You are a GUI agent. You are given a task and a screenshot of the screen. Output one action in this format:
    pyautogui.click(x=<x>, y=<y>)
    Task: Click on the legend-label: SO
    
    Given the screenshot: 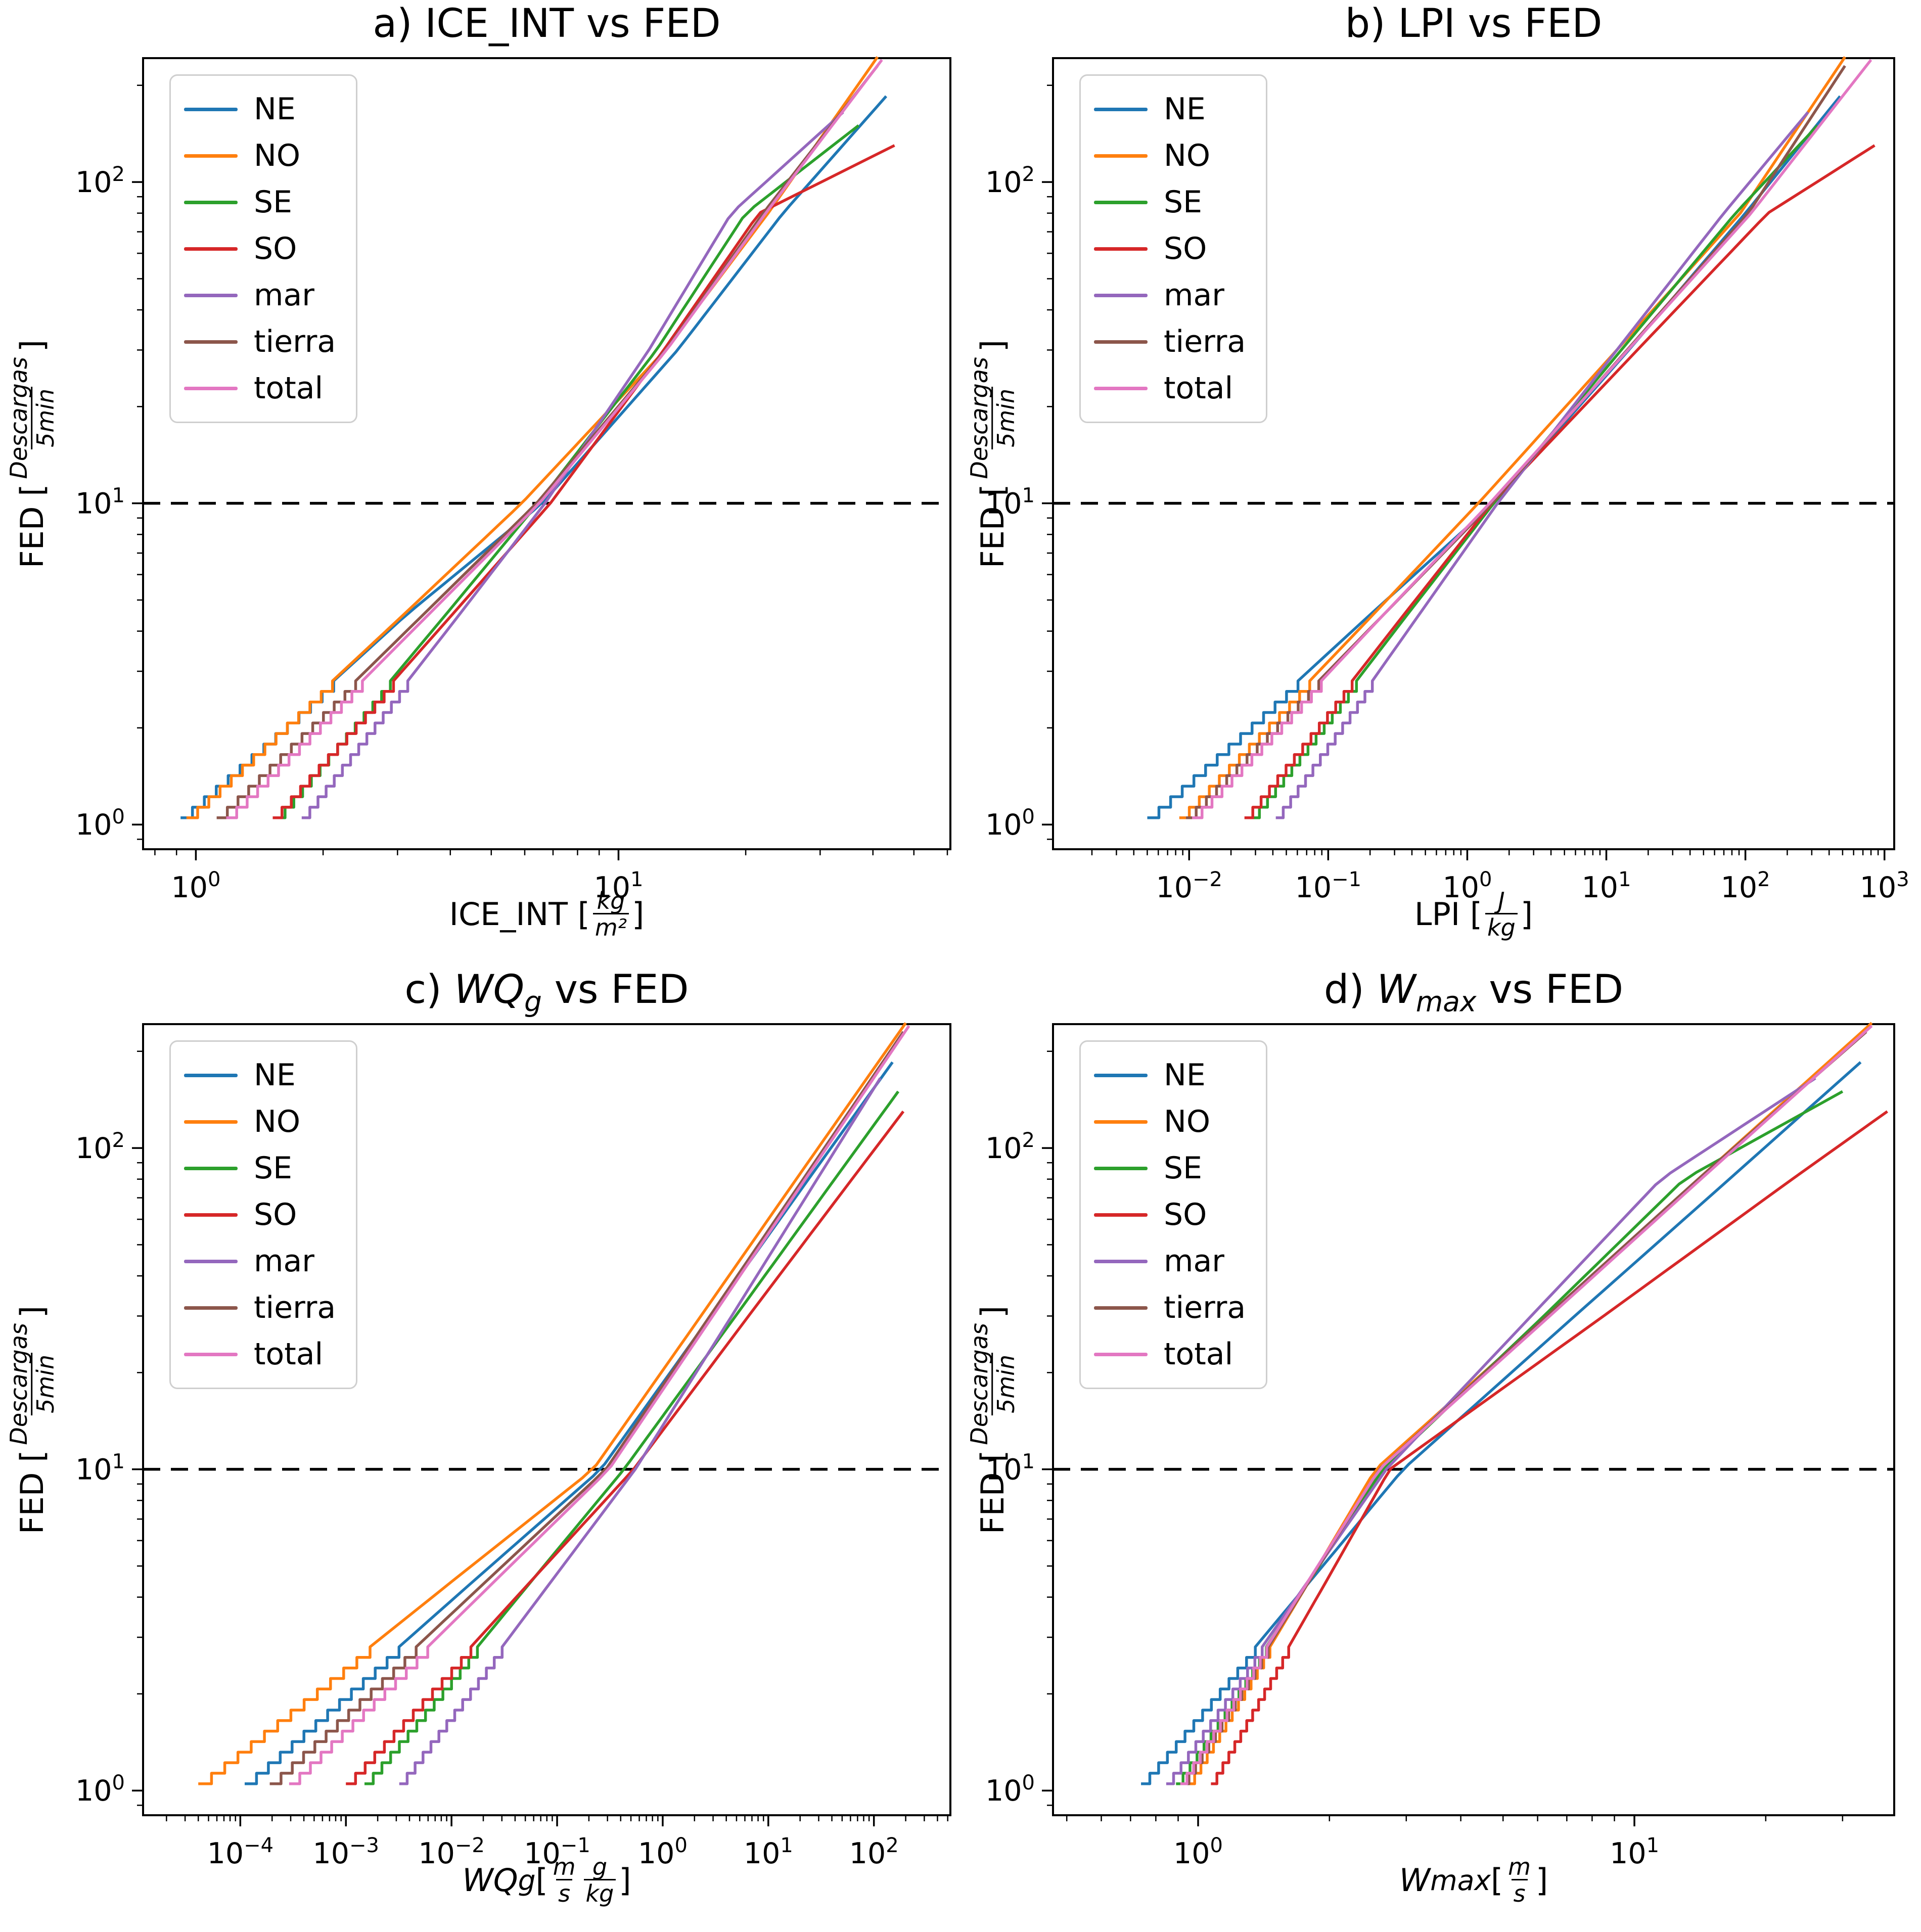 What is the action you would take?
    pyautogui.click(x=276, y=248)
    